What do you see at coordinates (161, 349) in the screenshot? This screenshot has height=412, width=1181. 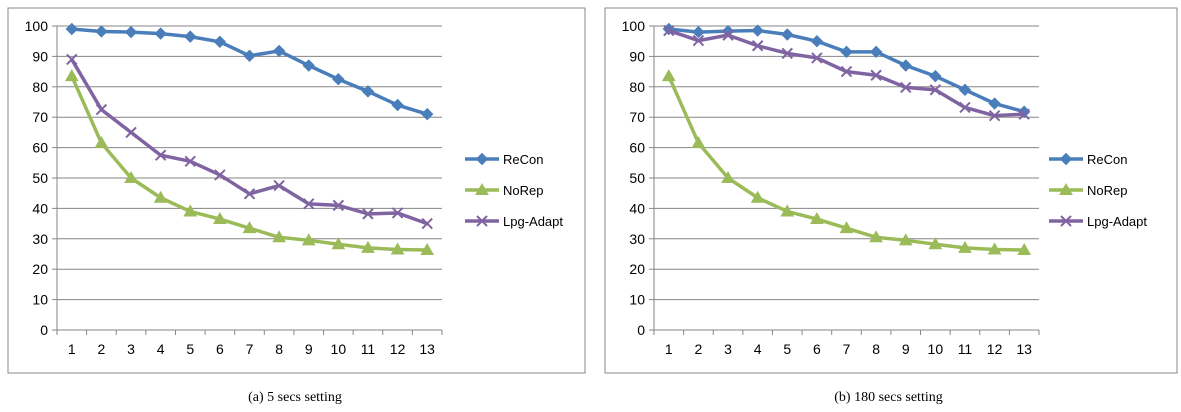 I see `x-tick-label: 4` at bounding box center [161, 349].